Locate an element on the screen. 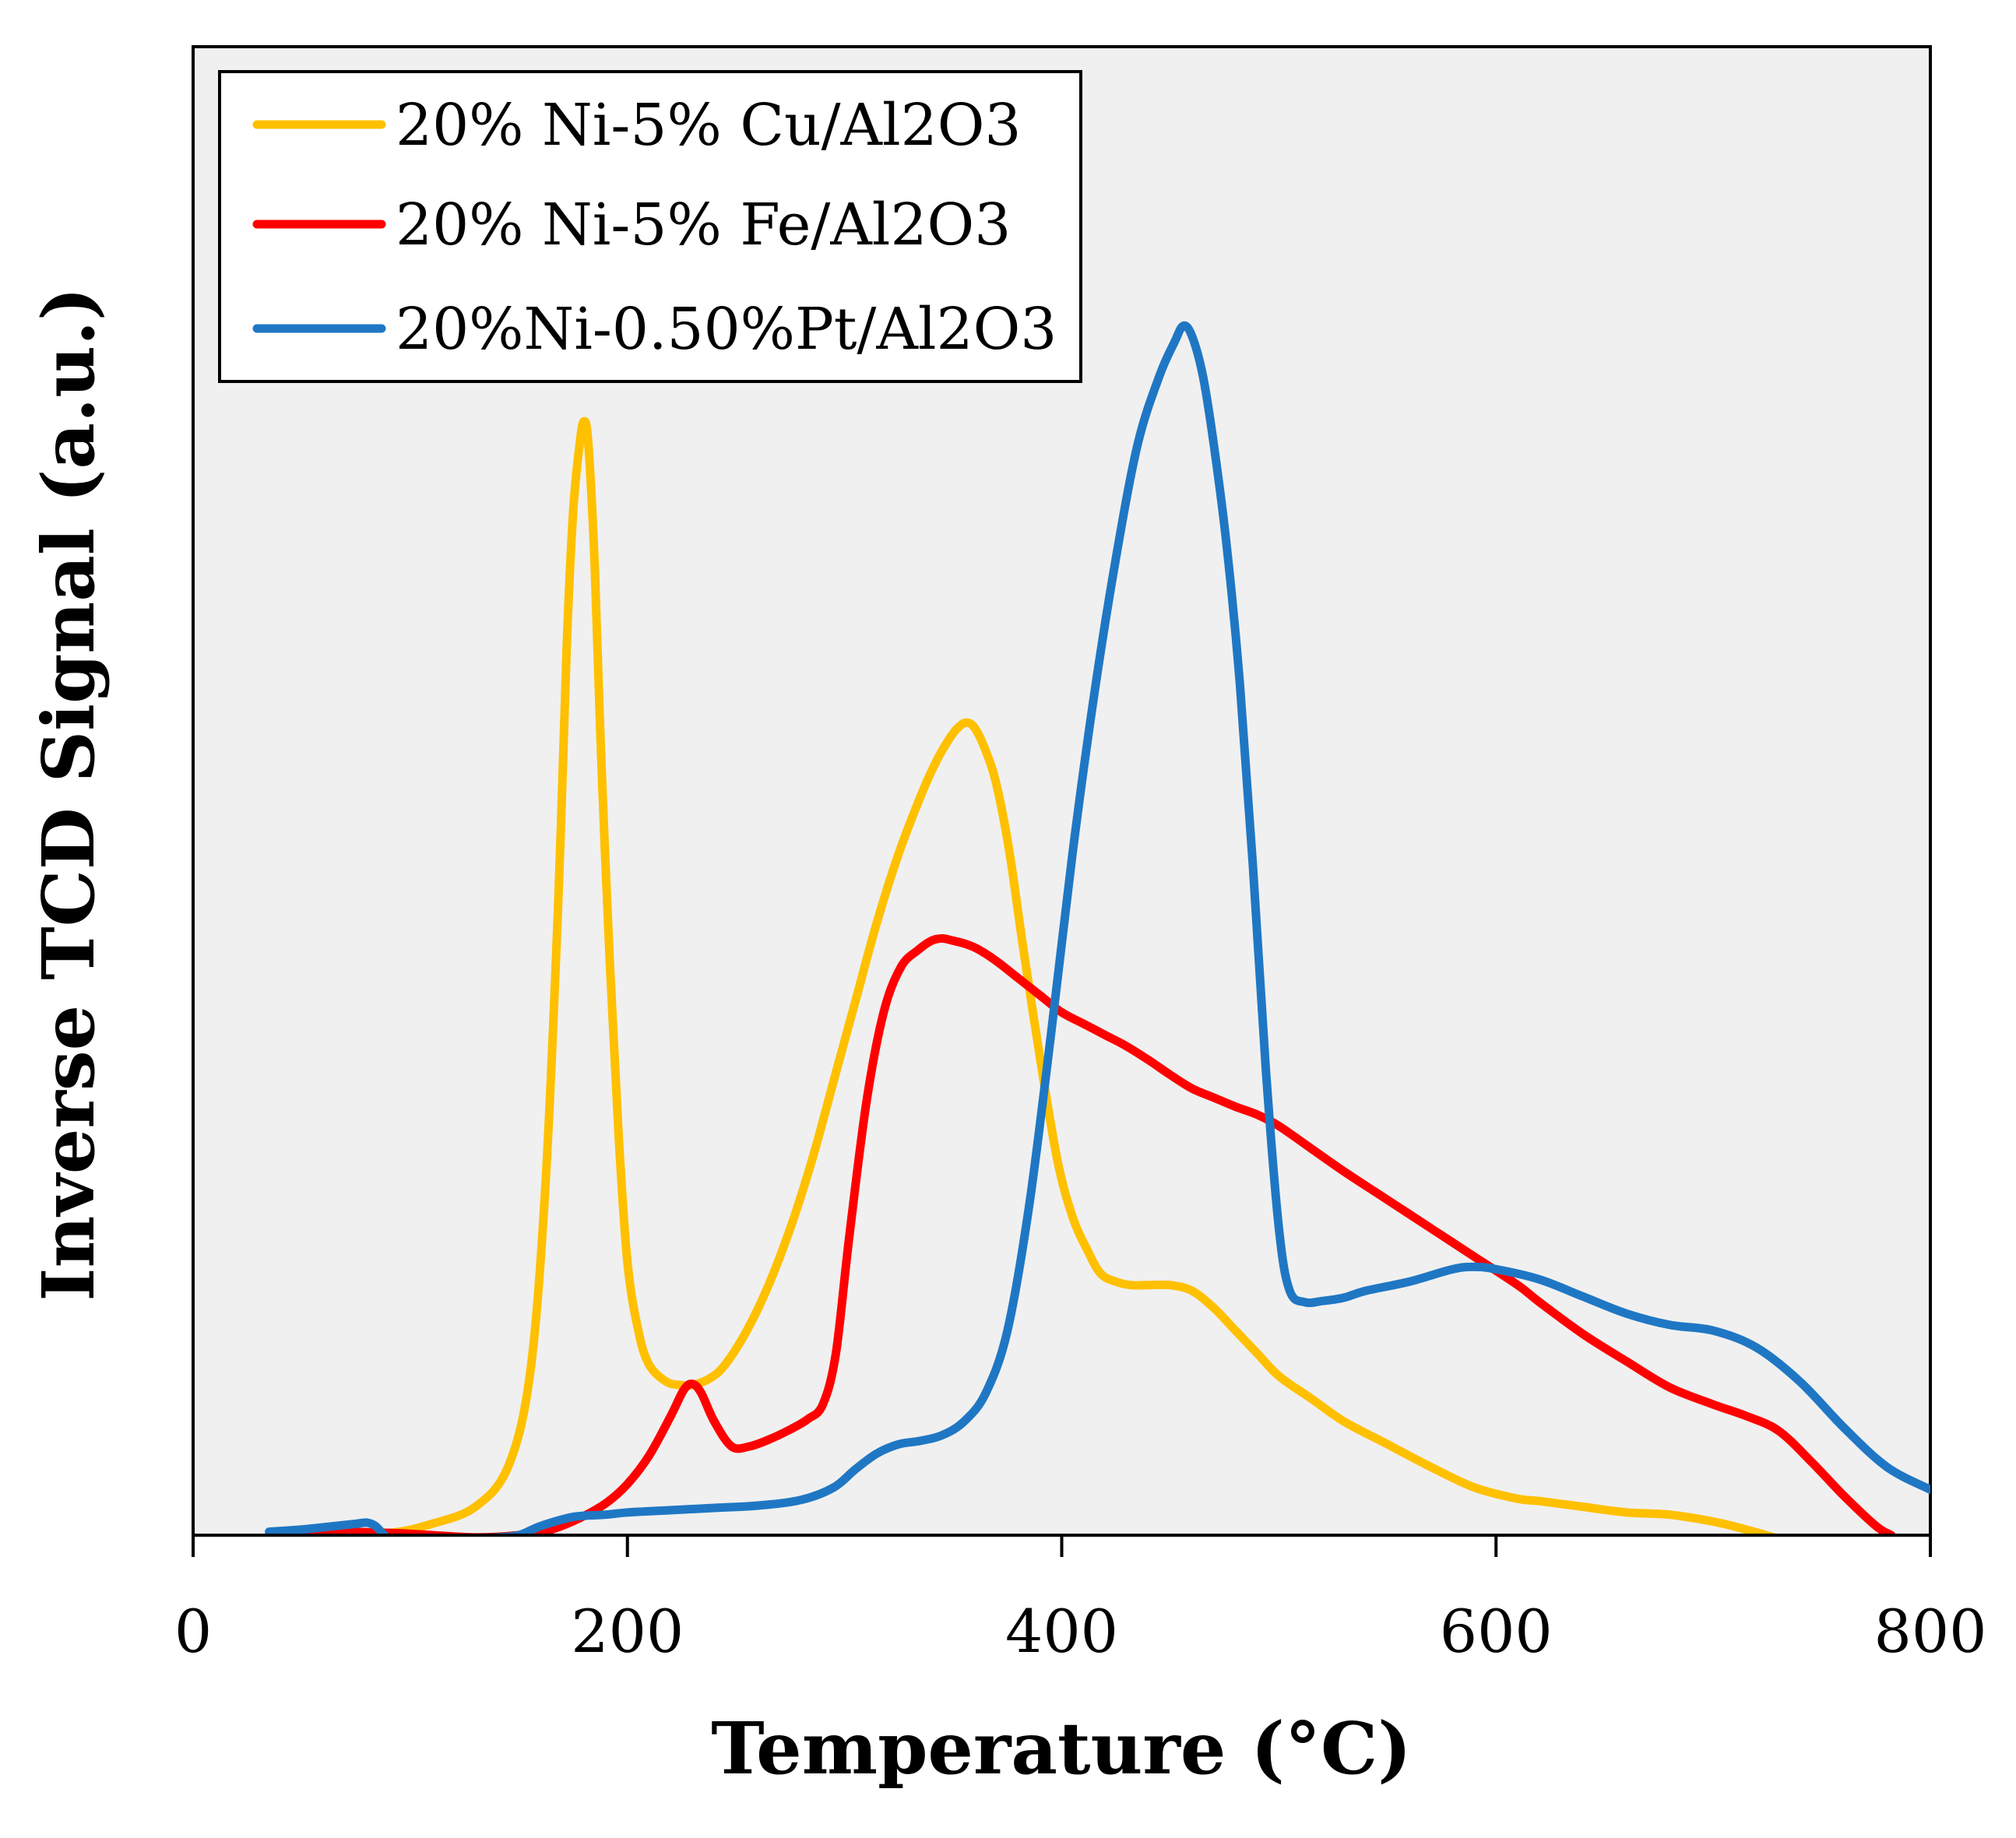  x-tick-label: 800 is located at coordinates (1930, 1632).